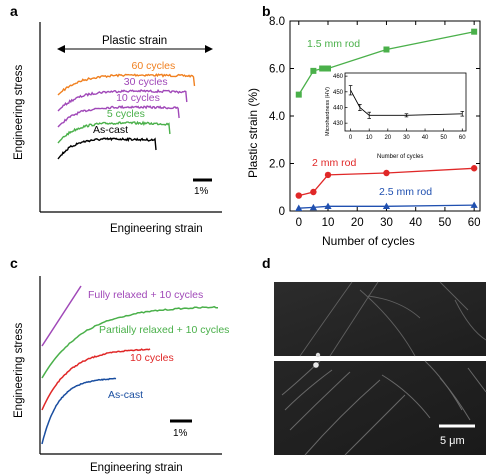  I want to click on sem-top-particle, so click(318, 355).